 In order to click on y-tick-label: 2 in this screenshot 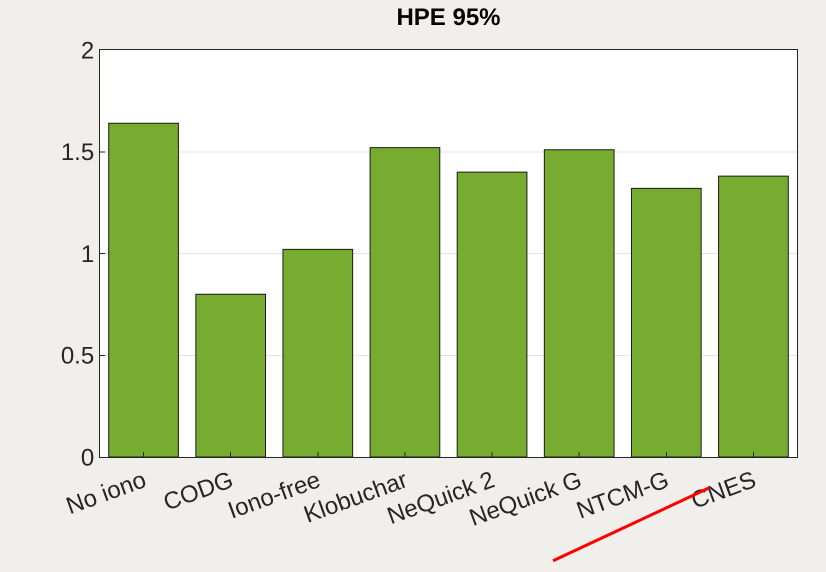, I will do `click(87, 50)`.